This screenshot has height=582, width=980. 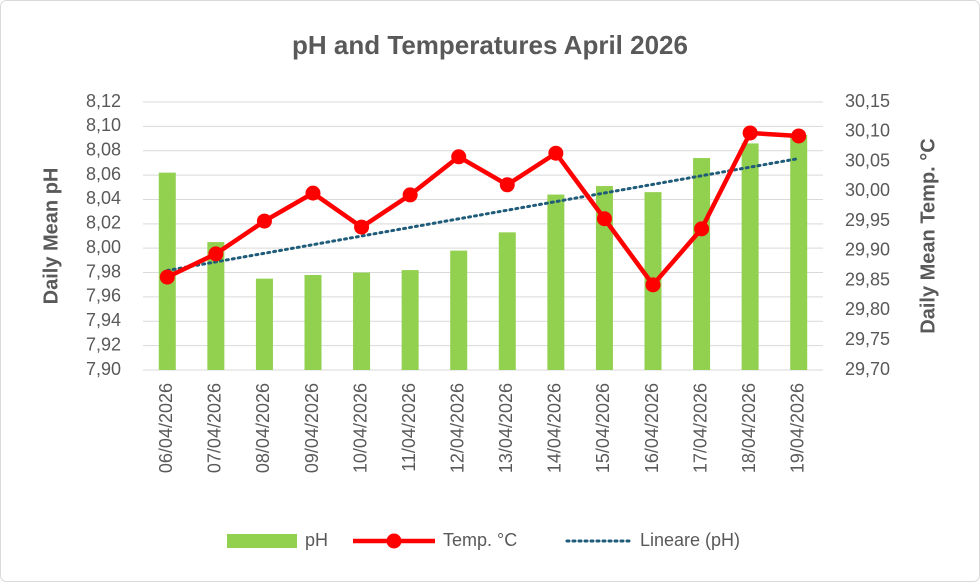 I want to click on y-tick-label: 8,08, so click(x=103, y=149).